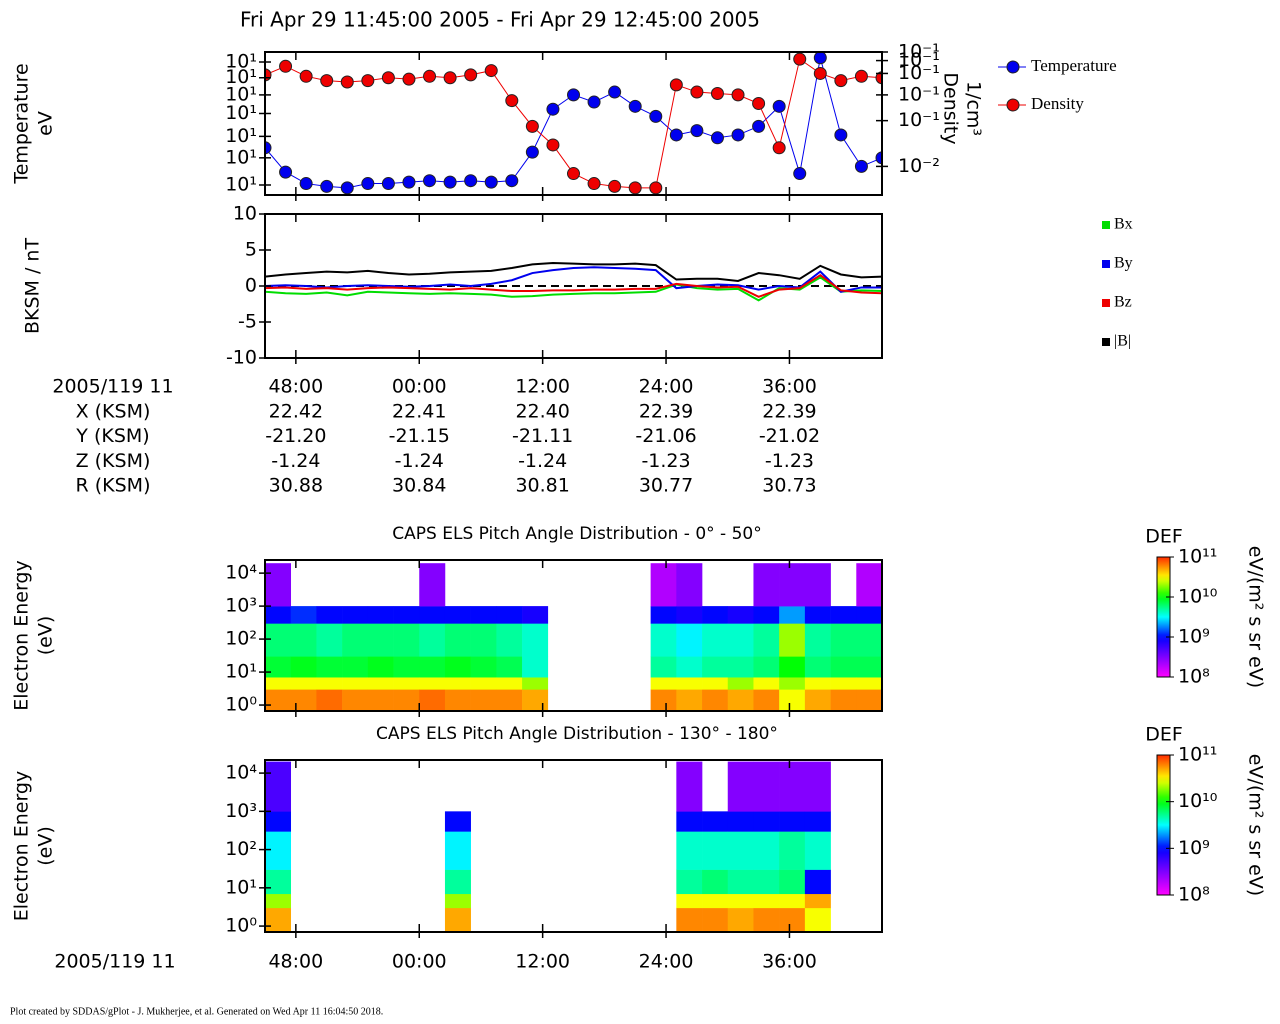  Describe the element at coordinates (113, 412) in the screenshot. I see `ephemeris-label: X (KSM)` at that location.